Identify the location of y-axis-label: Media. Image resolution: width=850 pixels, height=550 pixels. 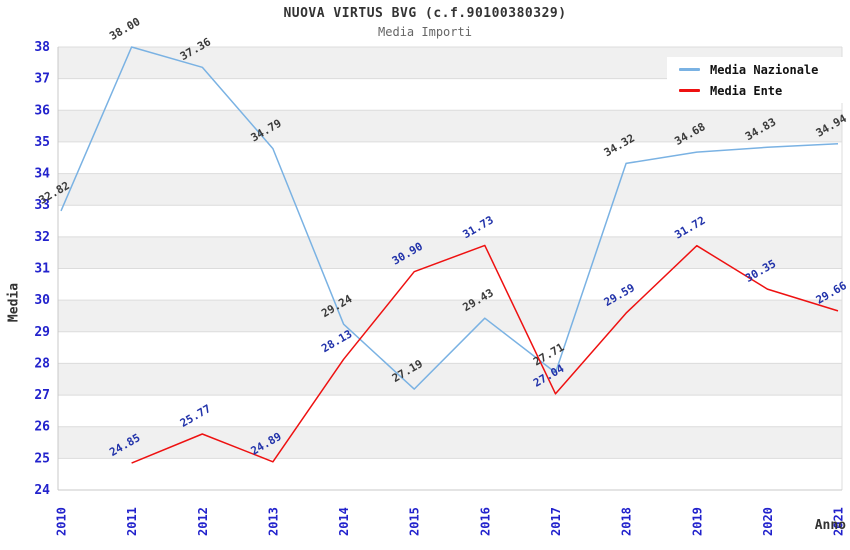
(14, 302).